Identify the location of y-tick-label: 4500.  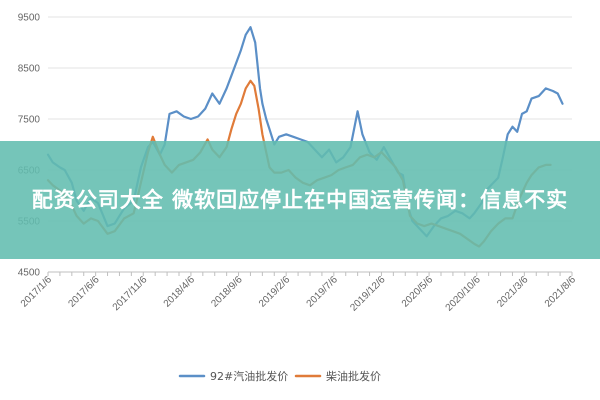
(29, 273).